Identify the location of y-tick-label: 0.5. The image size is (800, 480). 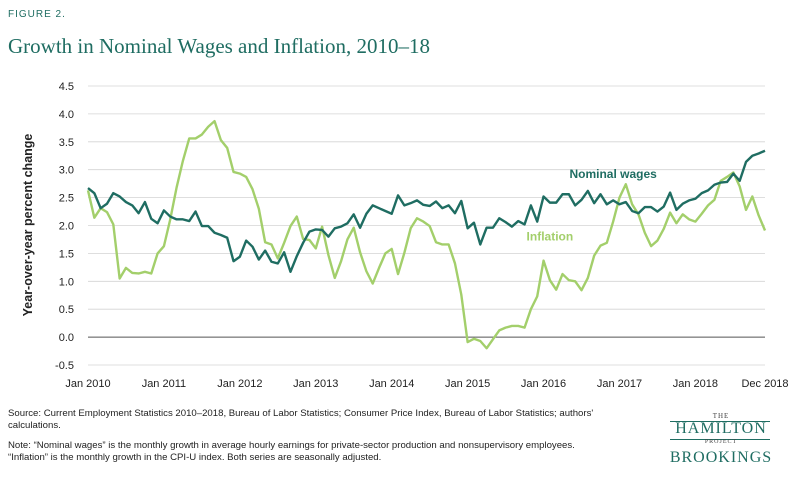
(66, 310).